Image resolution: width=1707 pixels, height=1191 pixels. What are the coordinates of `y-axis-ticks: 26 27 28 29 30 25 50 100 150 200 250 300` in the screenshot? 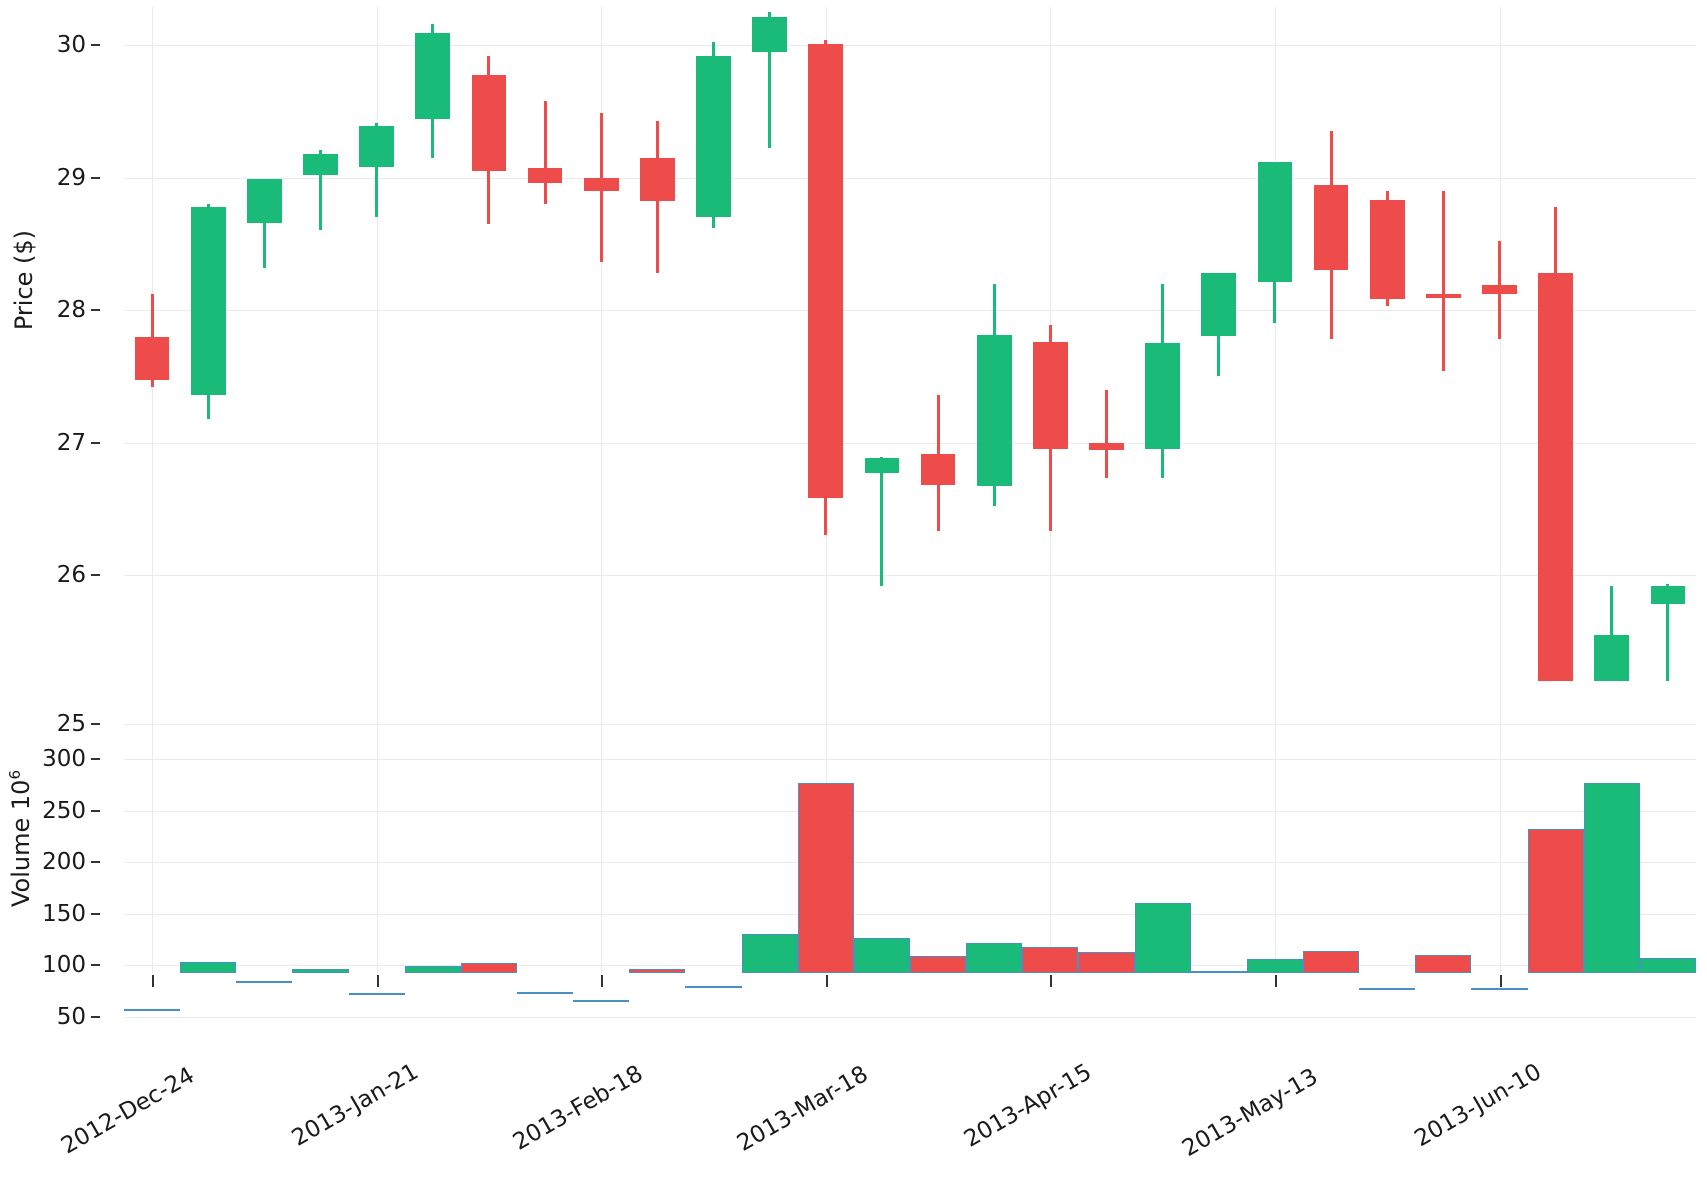 It's located at (54, 595).